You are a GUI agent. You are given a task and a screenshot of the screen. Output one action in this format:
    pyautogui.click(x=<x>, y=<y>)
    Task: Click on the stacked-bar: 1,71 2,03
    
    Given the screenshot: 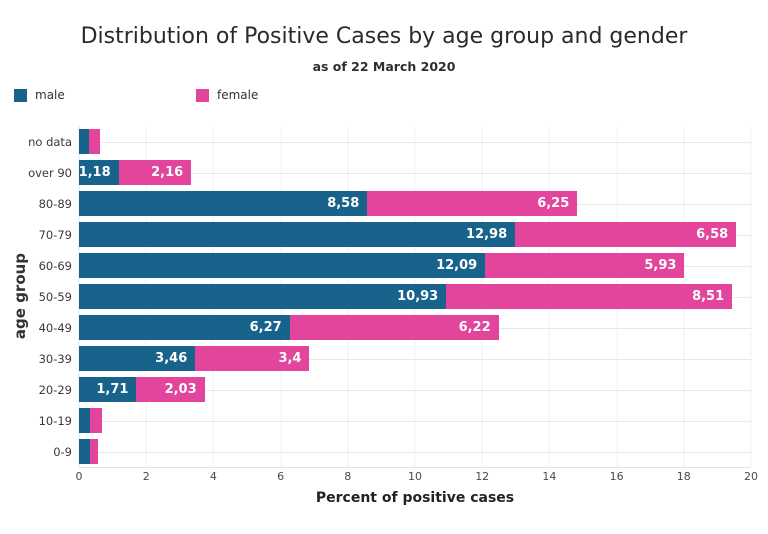 What is the action you would take?
    pyautogui.click(x=415, y=389)
    